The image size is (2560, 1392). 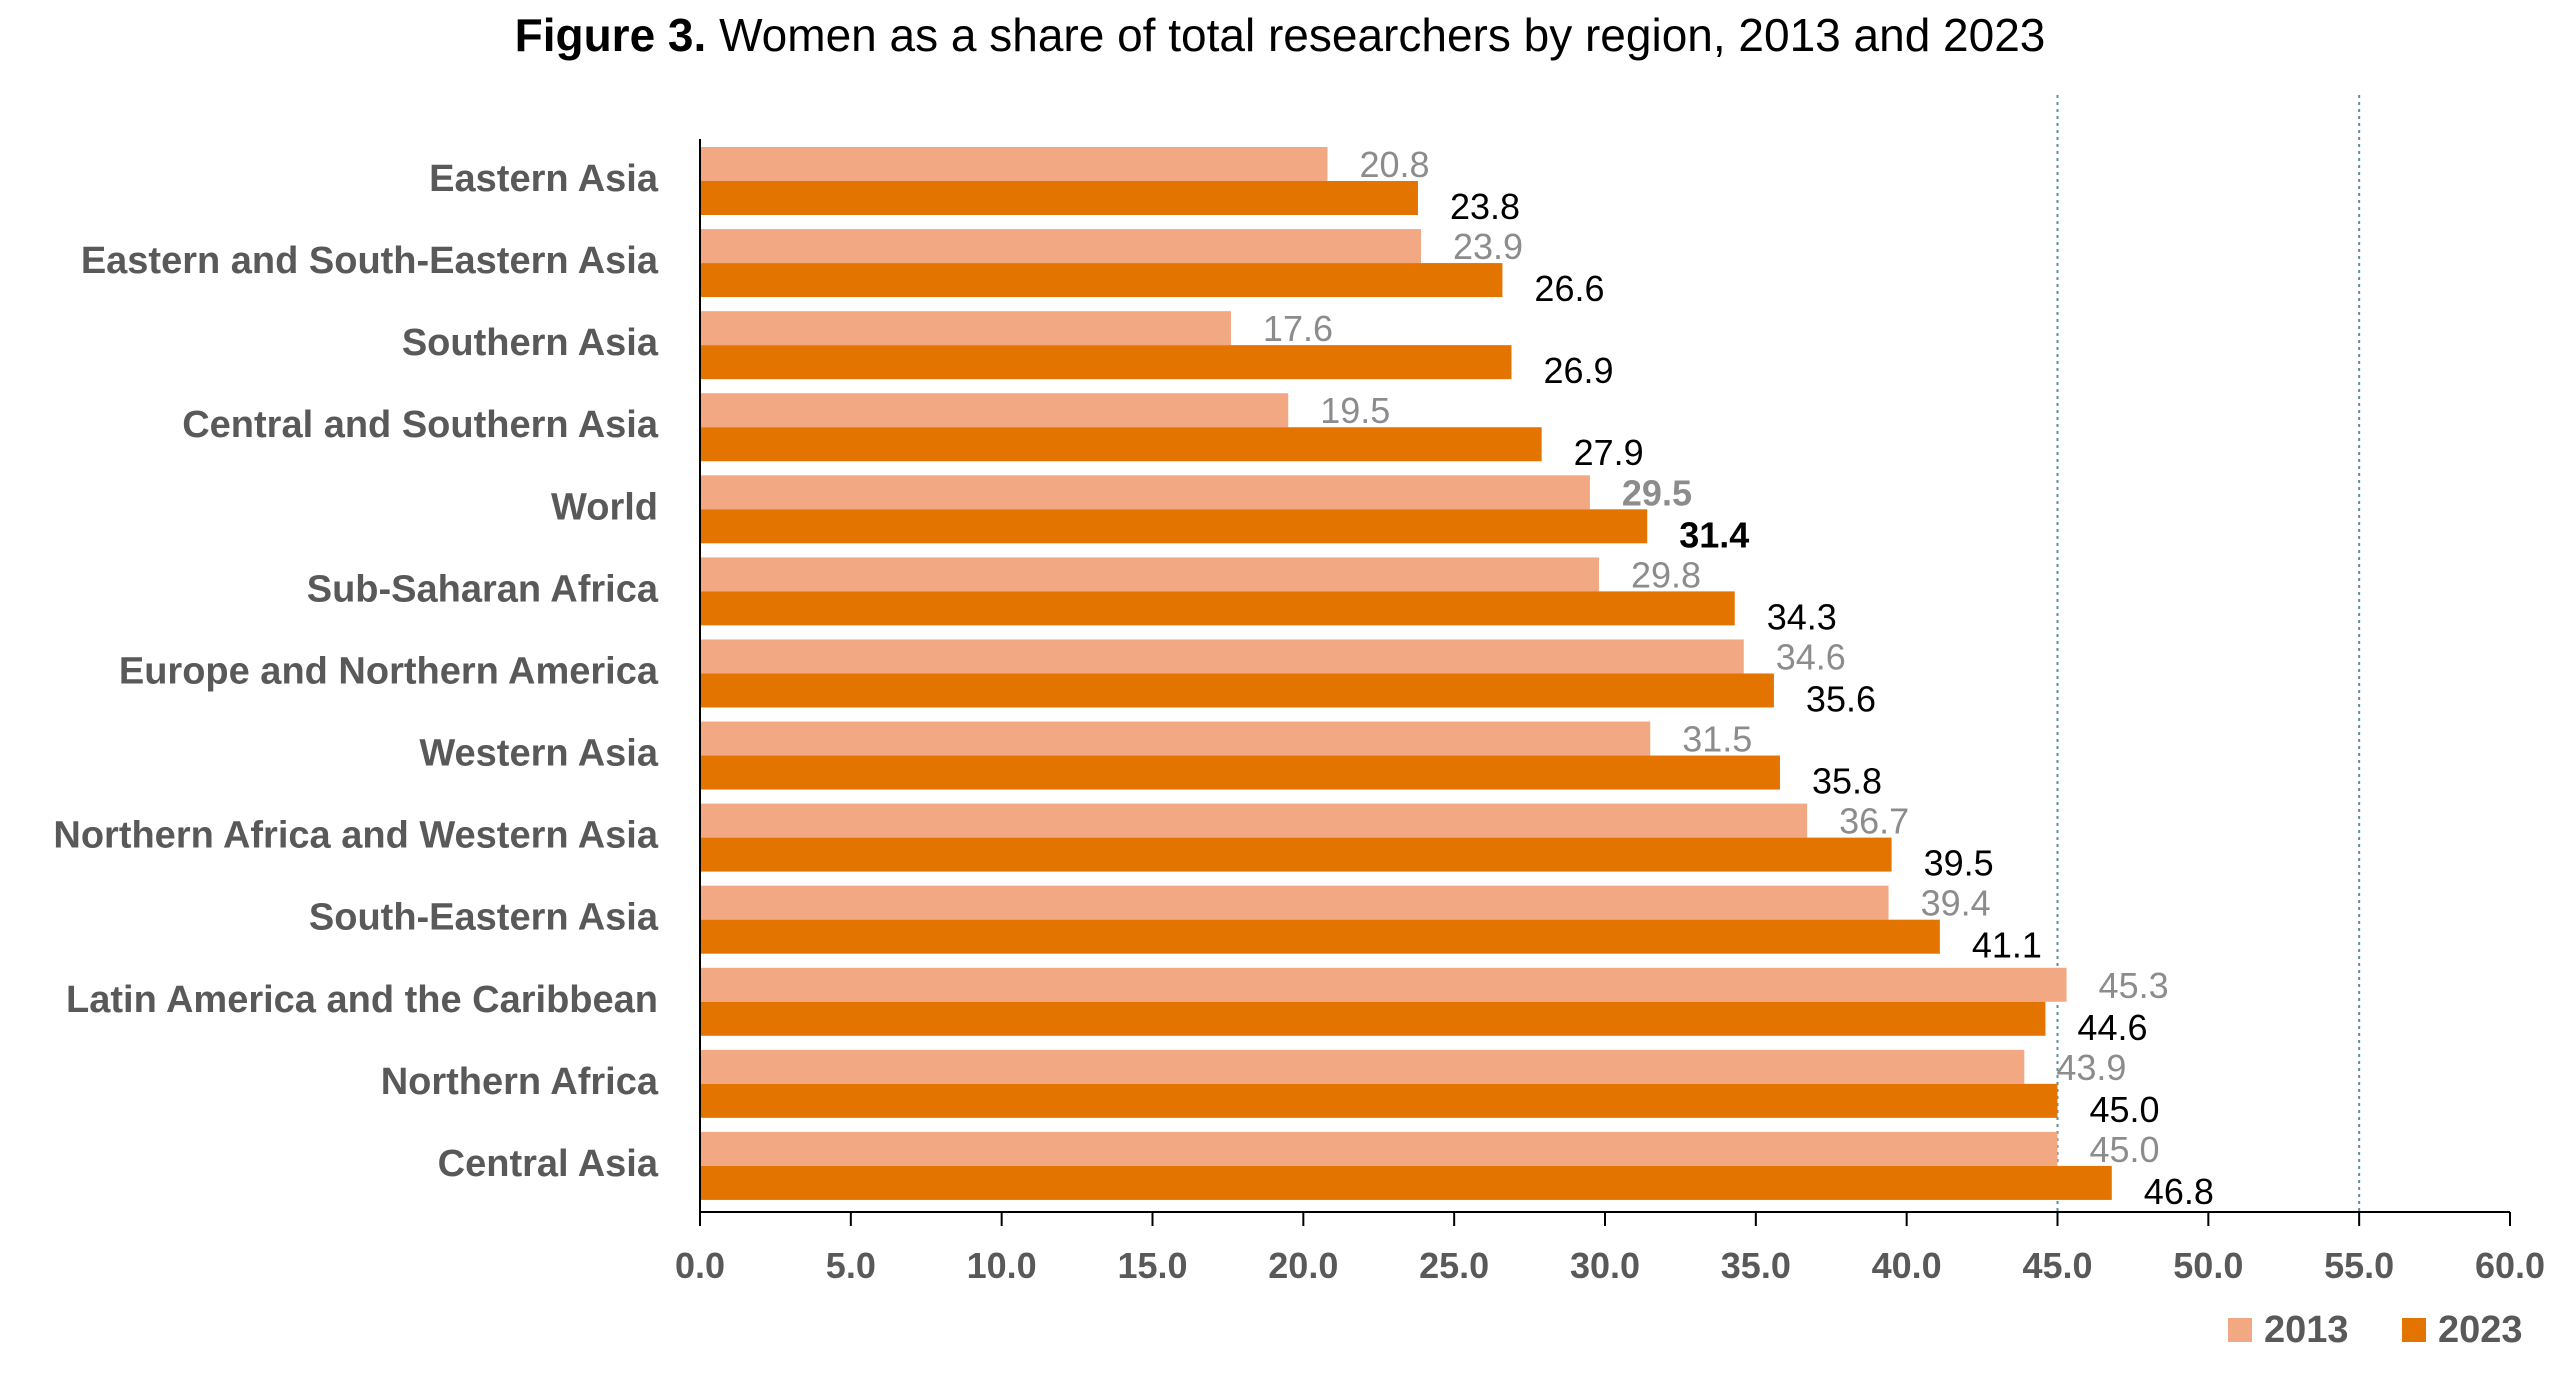 I want to click on value-label-2023: 23.8, so click(x=1485, y=206).